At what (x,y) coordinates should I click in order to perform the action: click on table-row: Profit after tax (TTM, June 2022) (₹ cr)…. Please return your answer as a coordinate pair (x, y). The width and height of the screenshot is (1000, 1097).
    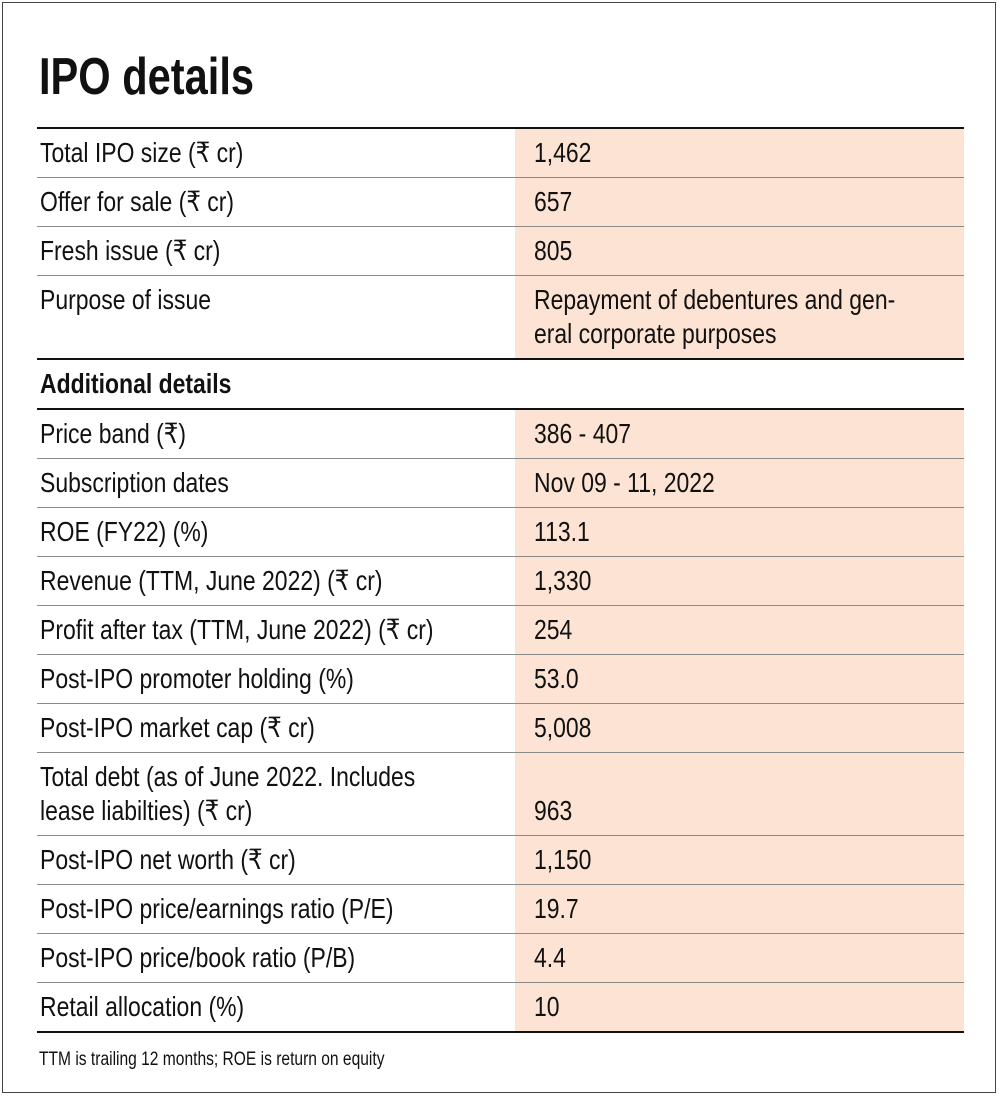
    Looking at the image, I should click on (500, 629).